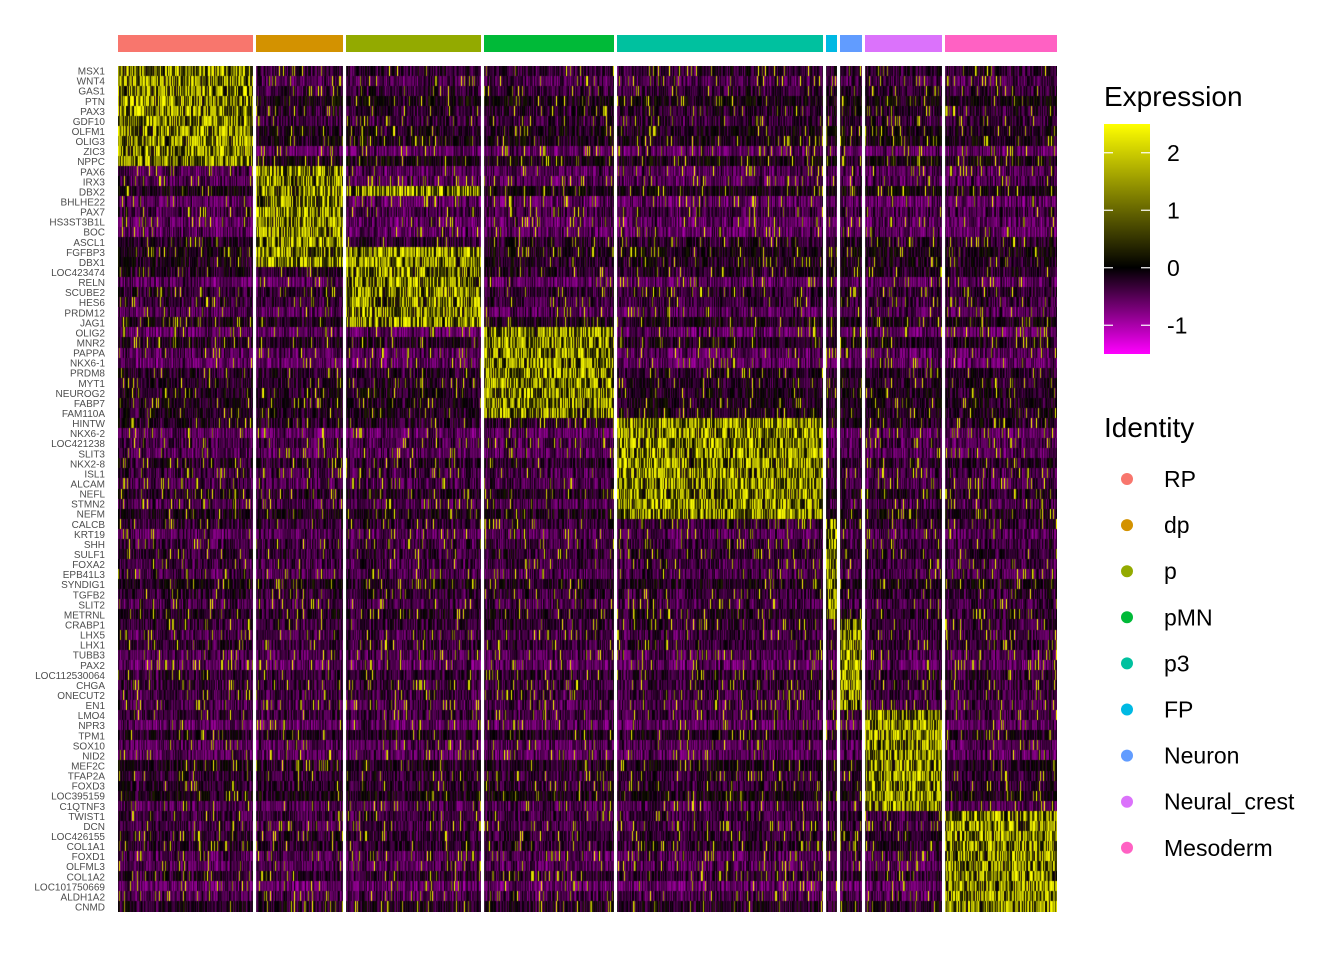  Describe the element at coordinates (90, 404) in the screenshot. I see `gene-label: FABP7` at that location.